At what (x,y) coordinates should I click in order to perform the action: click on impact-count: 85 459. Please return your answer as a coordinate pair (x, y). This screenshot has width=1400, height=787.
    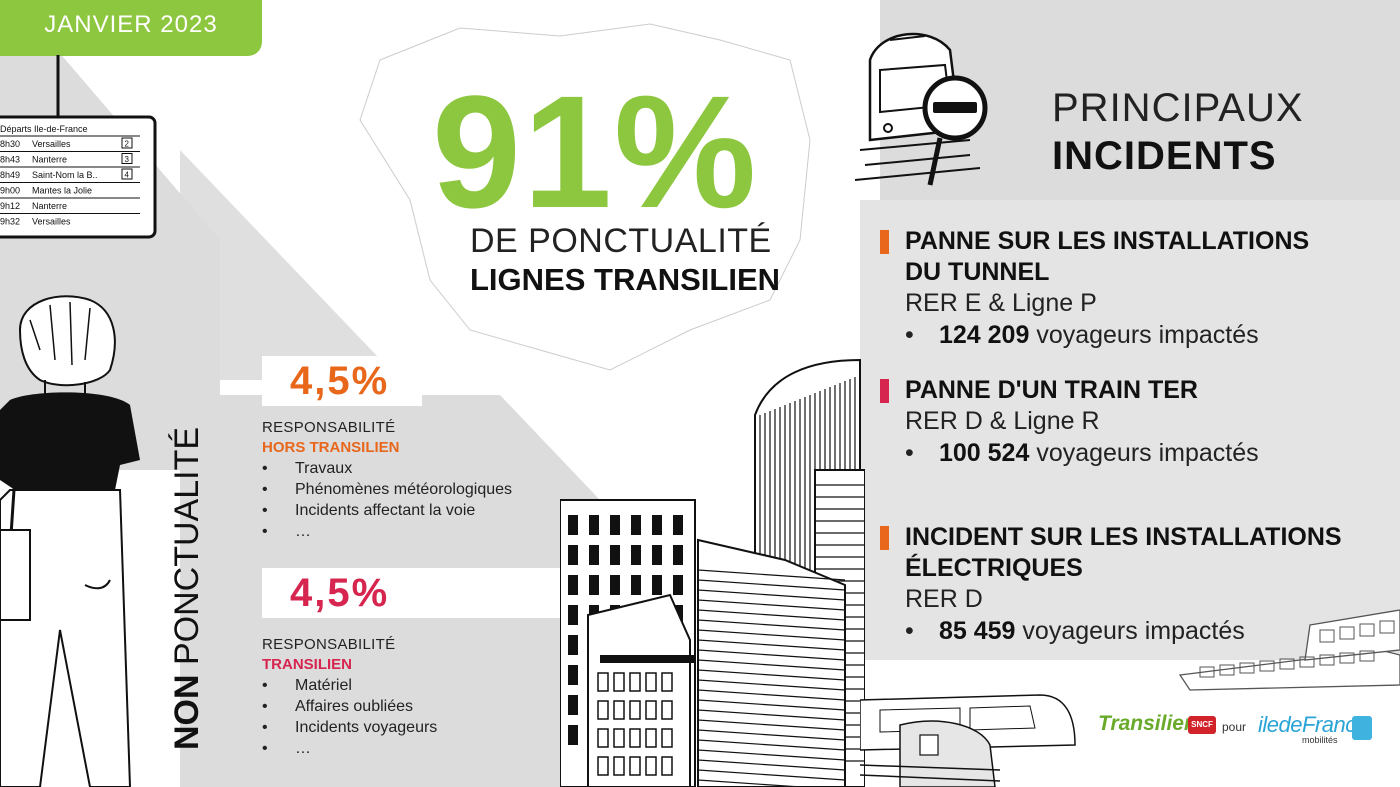
    Looking at the image, I should click on (977, 631).